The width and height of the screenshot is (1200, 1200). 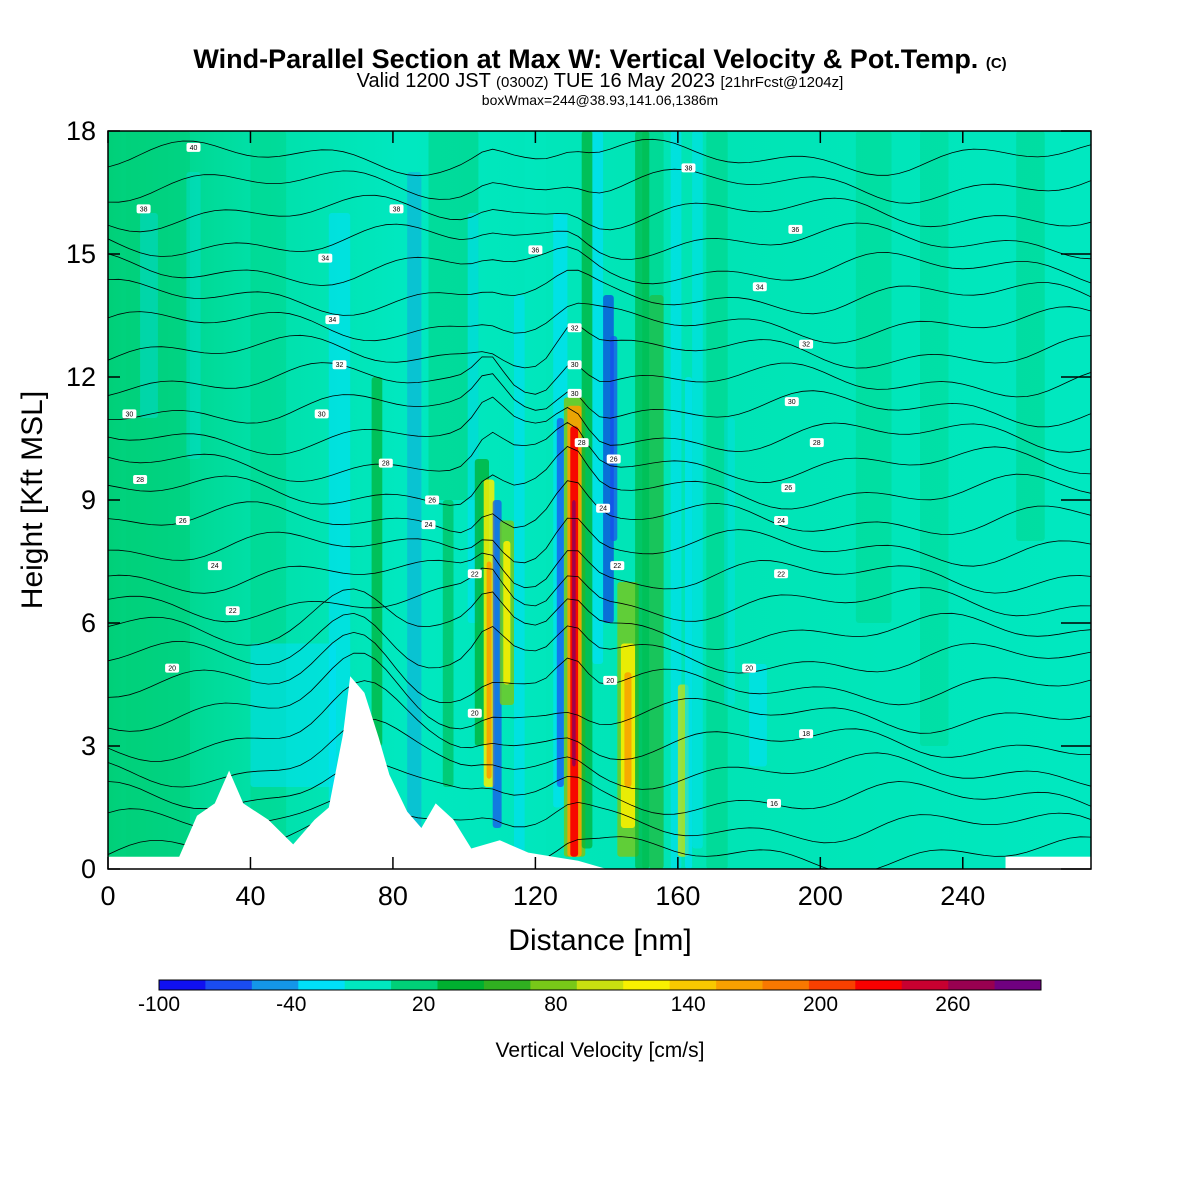 I want to click on theta-label: 36, so click(x=796, y=230).